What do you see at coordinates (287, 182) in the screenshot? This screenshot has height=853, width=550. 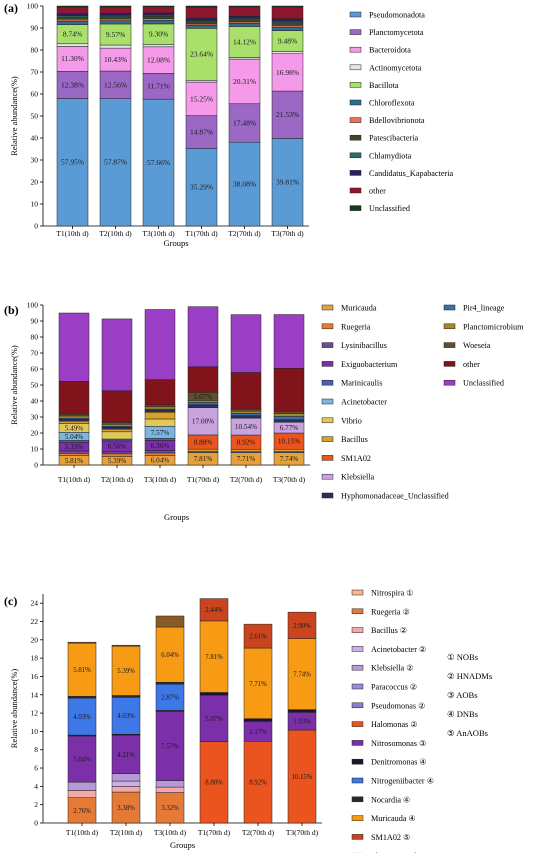 I see `bar-segment-pseudomonadota` at bounding box center [287, 182].